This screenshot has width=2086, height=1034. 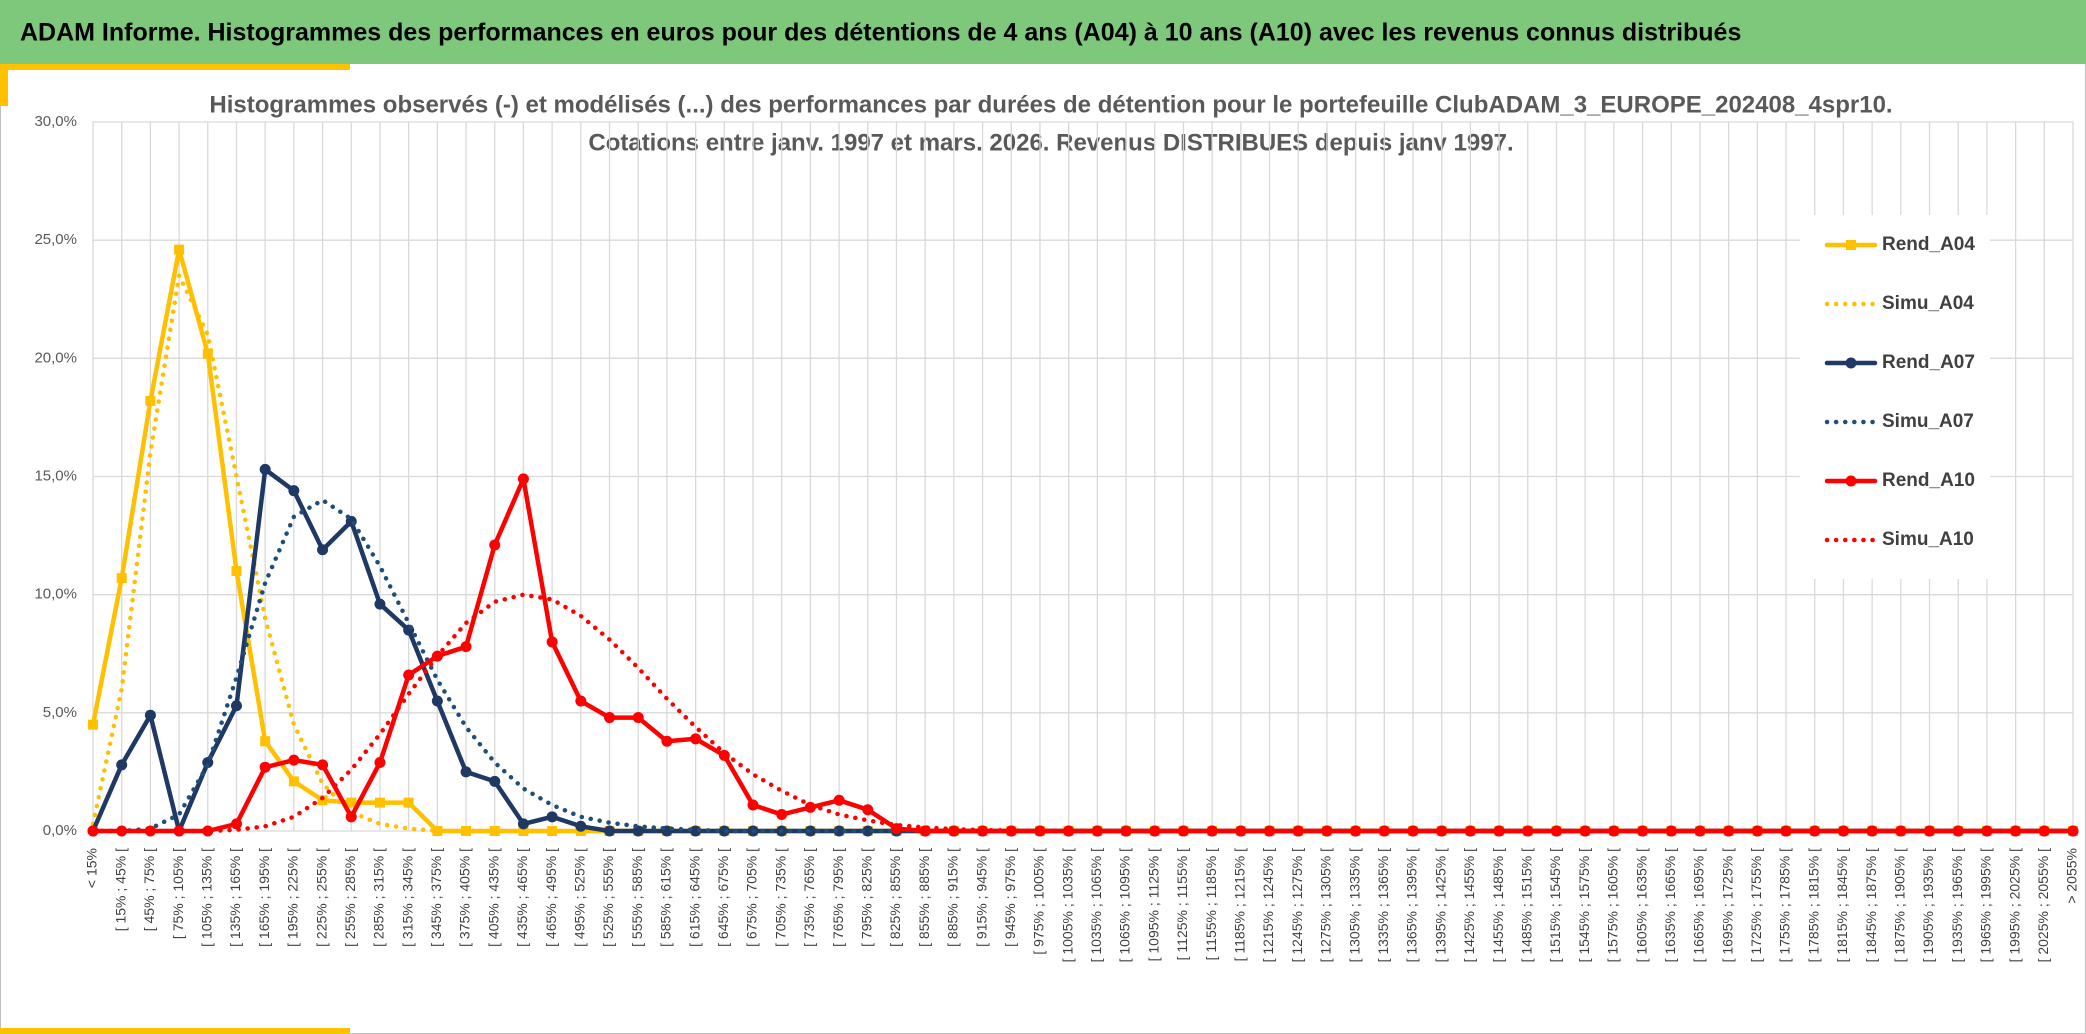 What do you see at coordinates (1326, 905) in the screenshot?
I see `x-tick-label: [ 1275% ; 1305% [` at bounding box center [1326, 905].